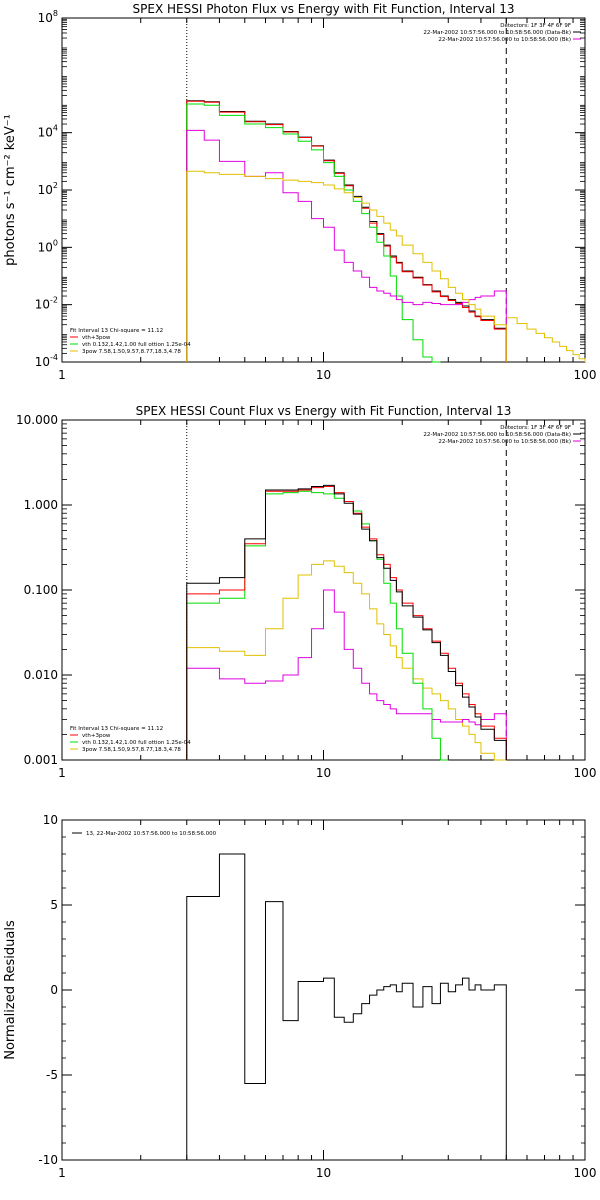 Image resolution: width=600 pixels, height=1200 pixels. Describe the element at coordinates (41, 505) in the screenshot. I see `y-tick-label: 1.000` at that location.